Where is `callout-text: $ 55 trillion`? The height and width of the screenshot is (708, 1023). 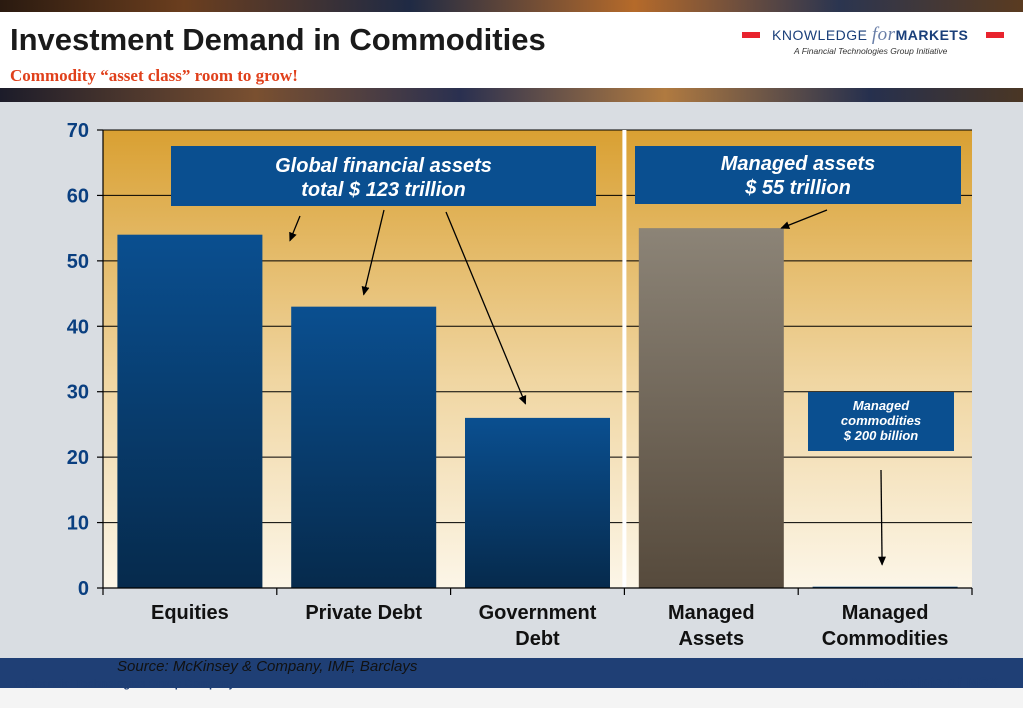
callout-text: $ 55 trillion is located at coordinates (797, 188).